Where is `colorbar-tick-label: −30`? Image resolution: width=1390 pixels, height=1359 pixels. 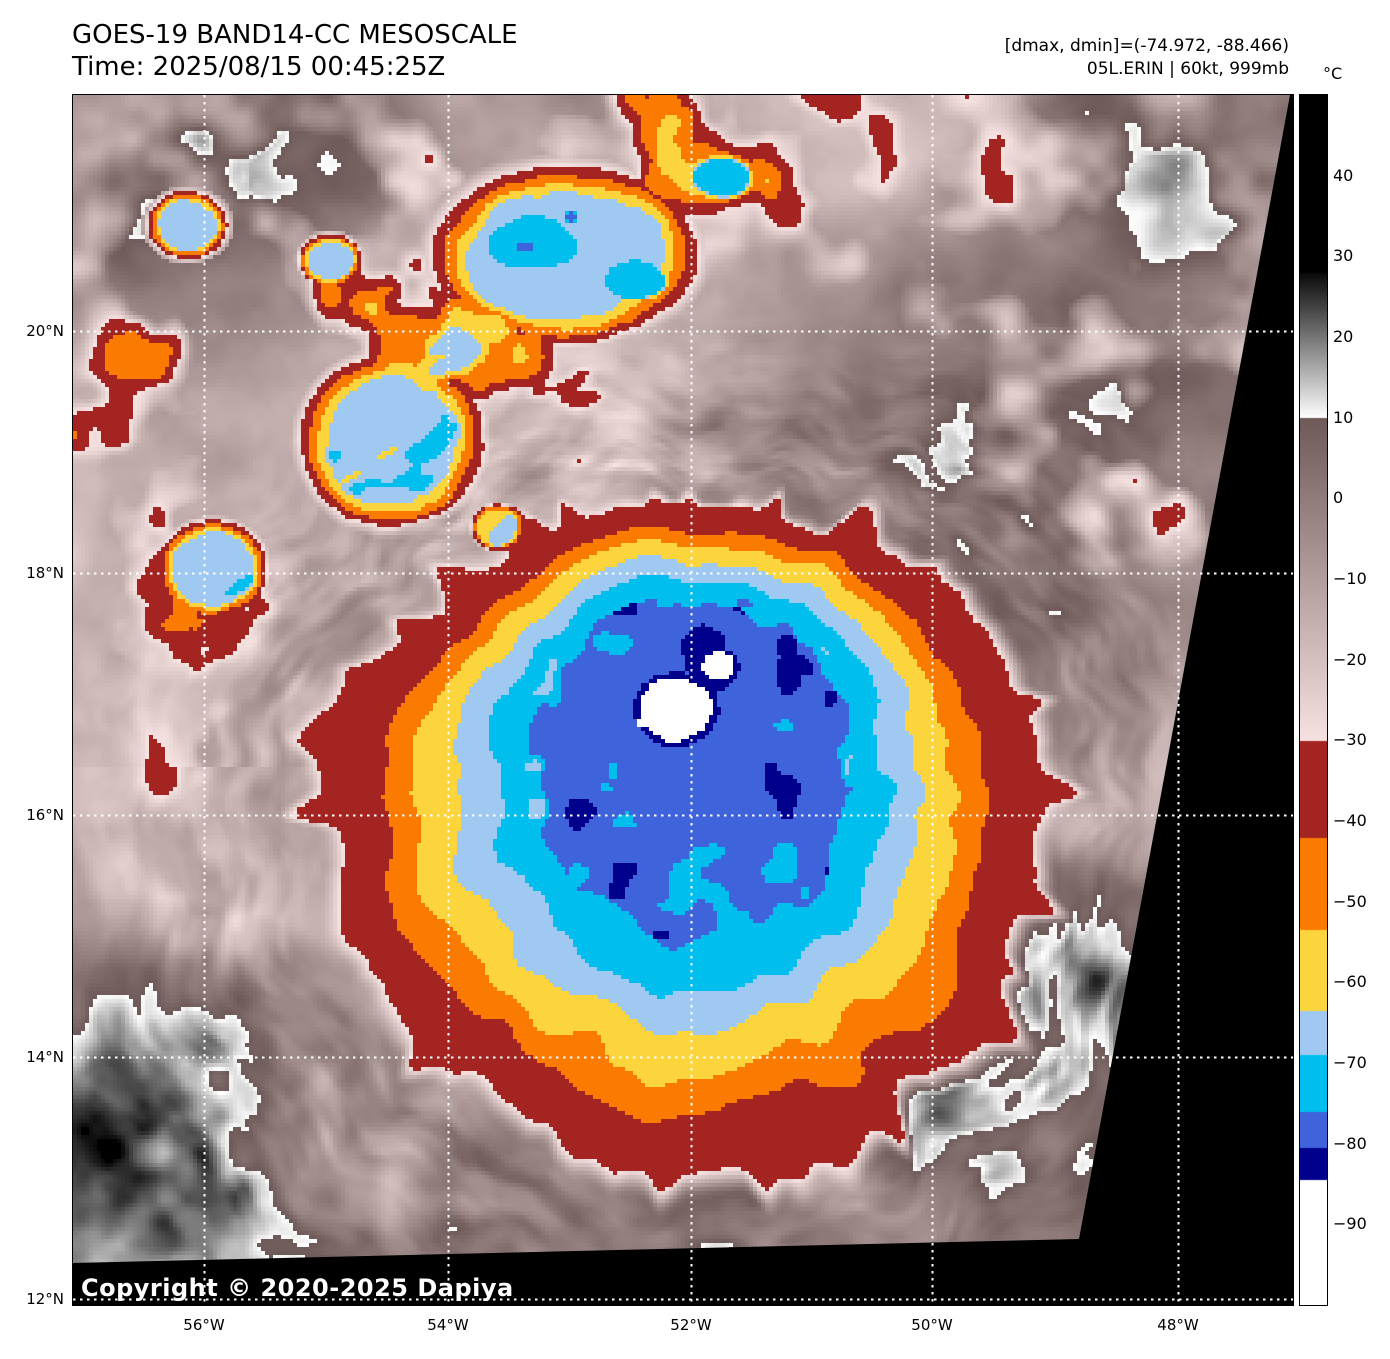 colorbar-tick-label: −30 is located at coordinates (1350, 740).